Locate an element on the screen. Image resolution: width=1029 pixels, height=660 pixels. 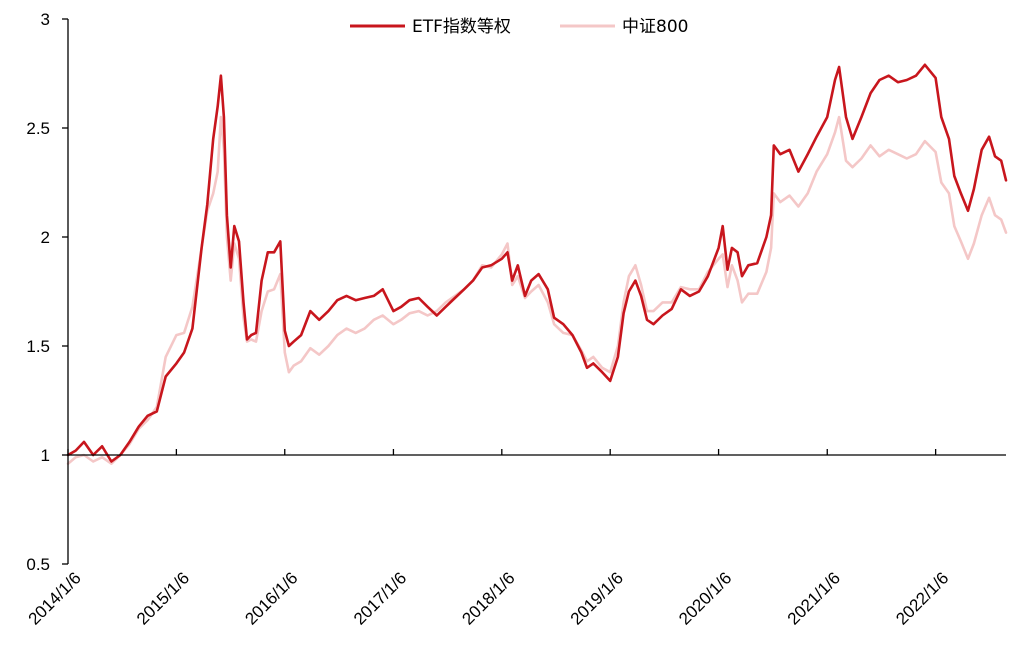
x-tick-label: 2016/1/6 is located at coordinates (271, 598).